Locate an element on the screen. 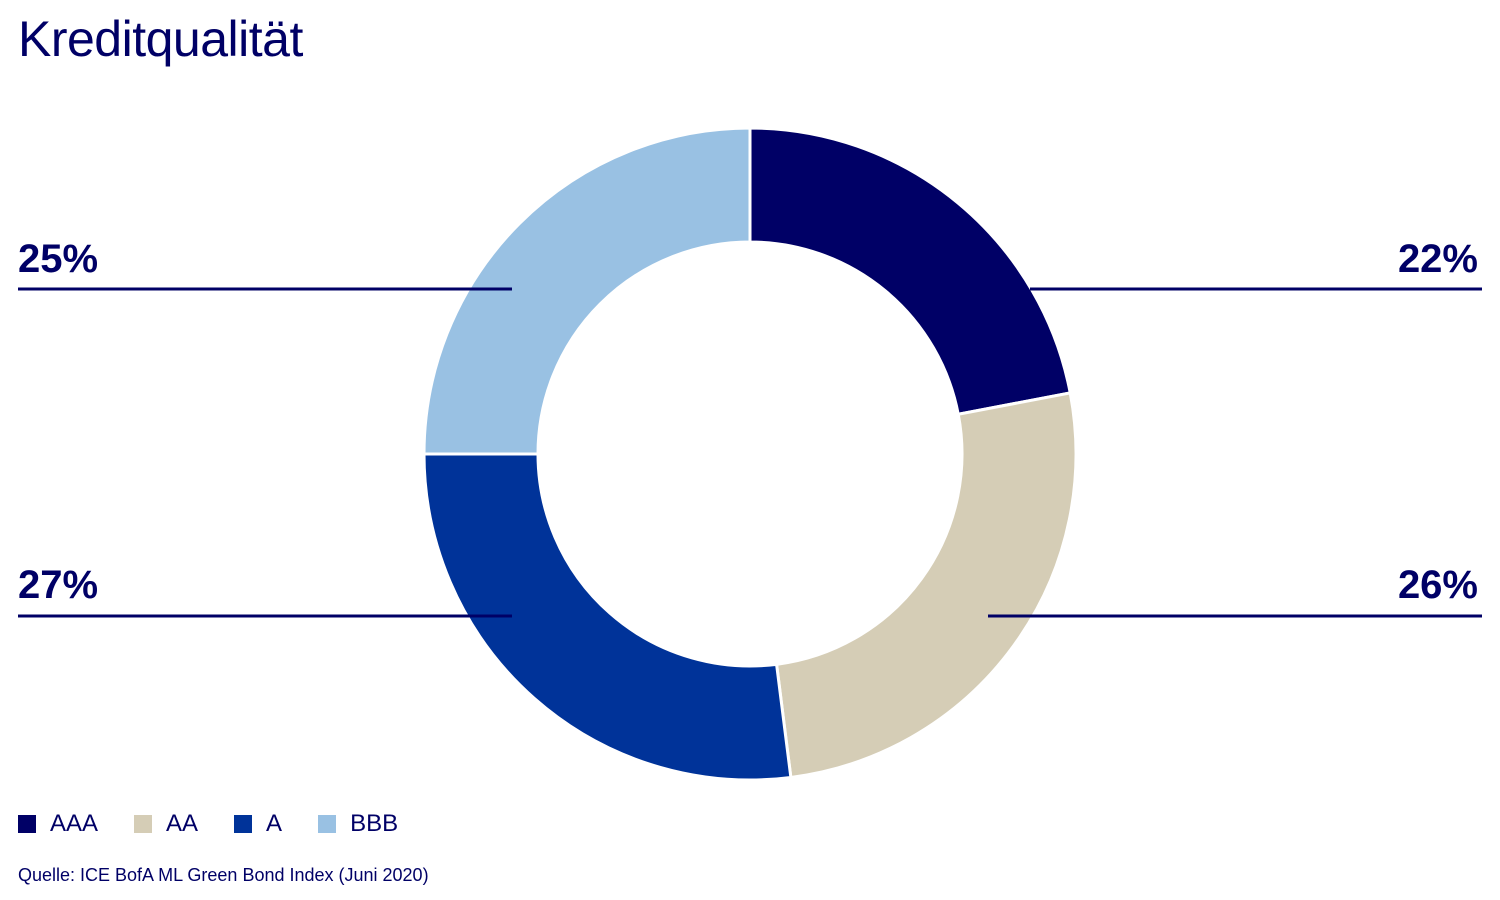 This screenshot has width=1500, height=900. data-label-bbb: 25% is located at coordinates (58, 259).